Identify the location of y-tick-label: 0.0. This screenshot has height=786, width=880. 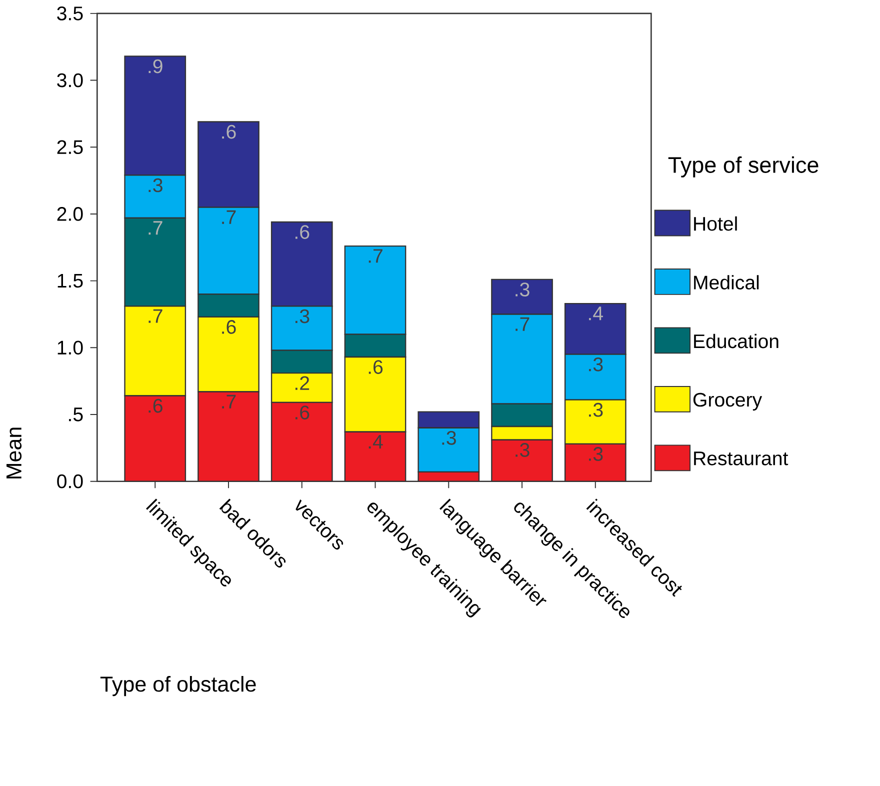
(70, 481).